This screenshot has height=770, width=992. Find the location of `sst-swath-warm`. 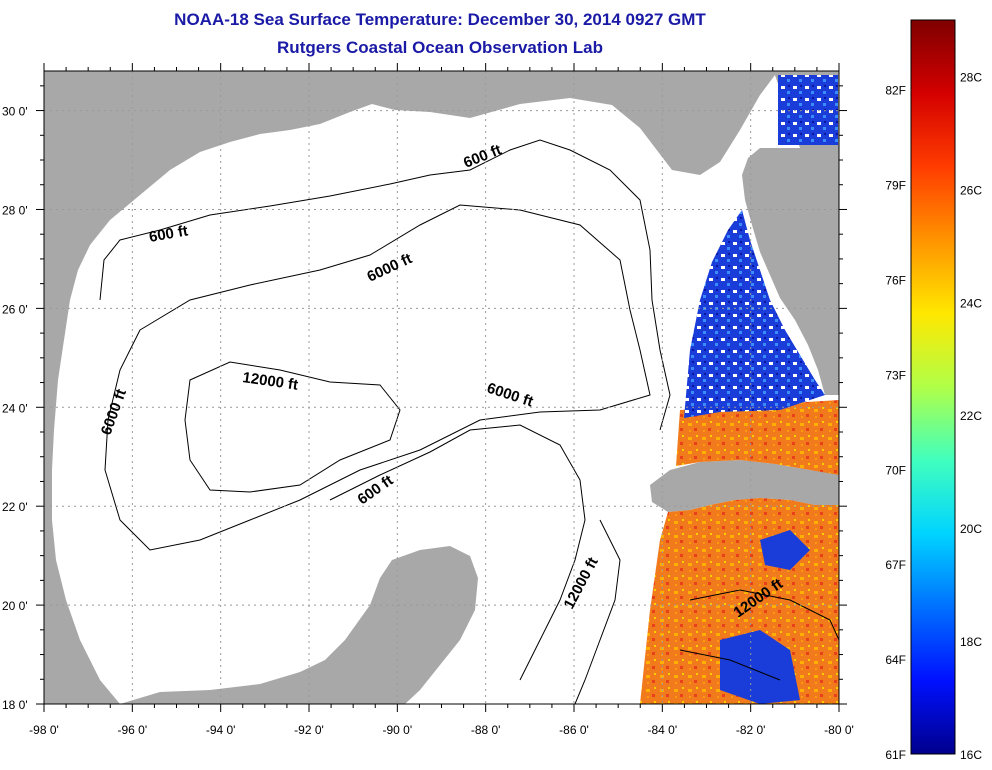

sst-swath-warm is located at coordinates (757, 437).